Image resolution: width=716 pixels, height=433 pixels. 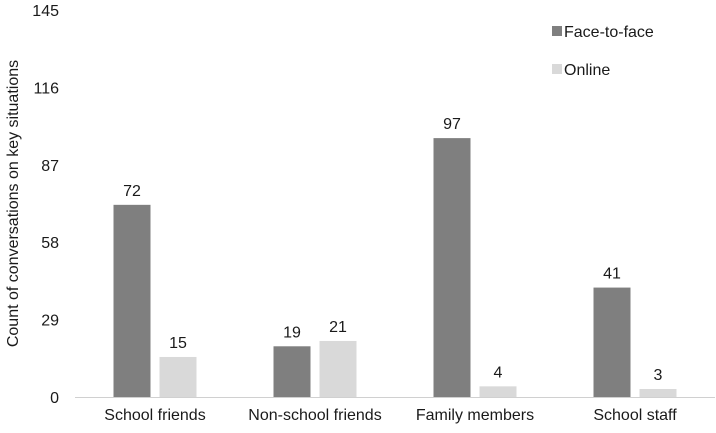 I want to click on legend-label: Online, so click(x=587, y=70).